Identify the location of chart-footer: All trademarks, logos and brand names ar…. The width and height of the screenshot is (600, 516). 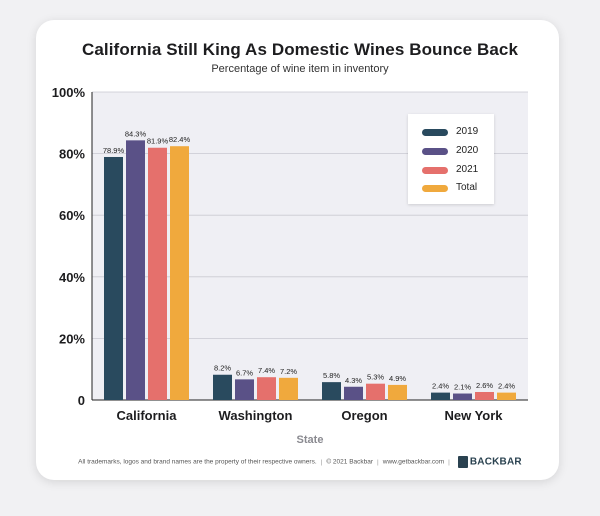
(300, 462).